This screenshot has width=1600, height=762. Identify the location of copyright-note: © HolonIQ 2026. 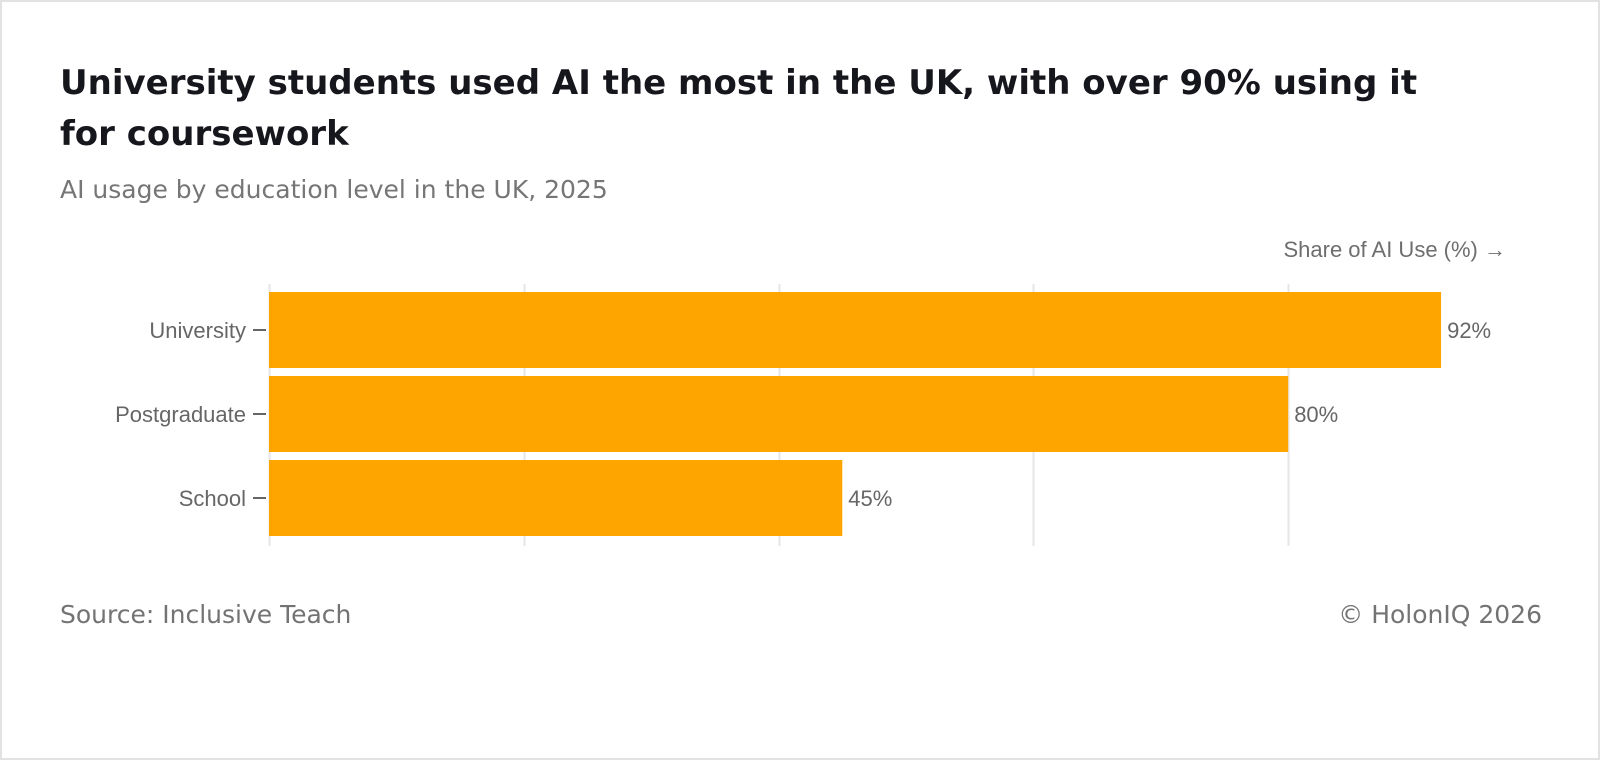
(1440, 614).